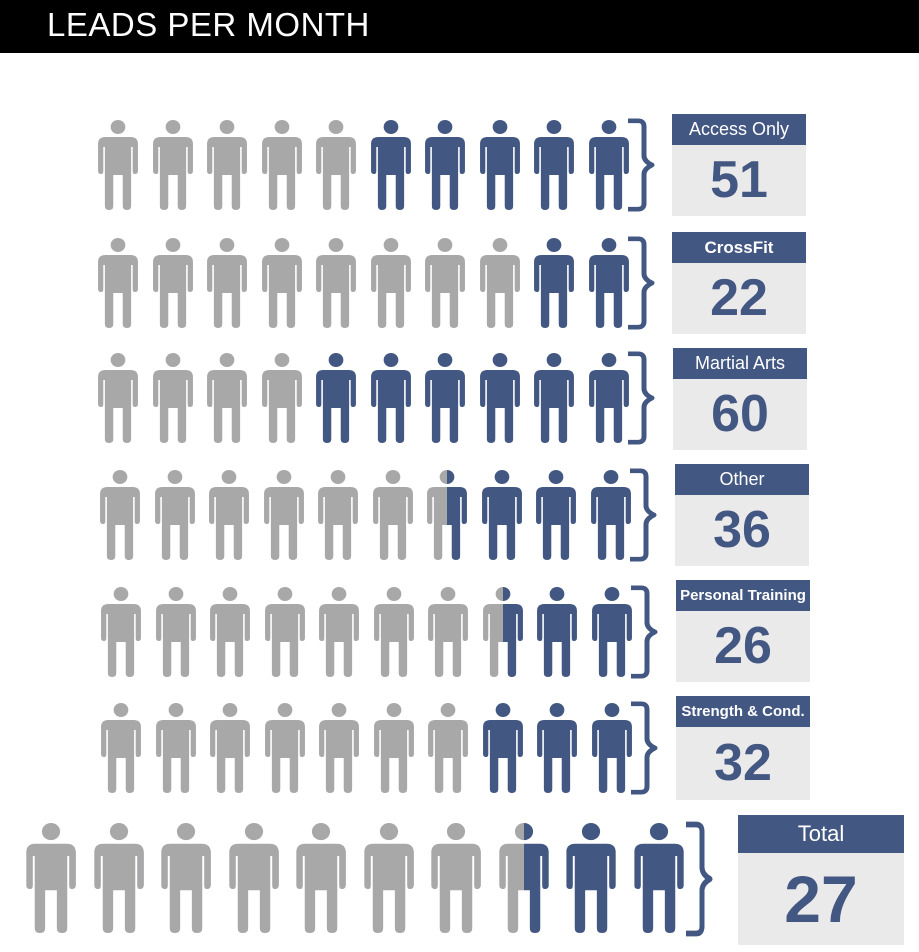 Image resolution: width=919 pixels, height=952 pixels. What do you see at coordinates (739, 129) in the screenshot?
I see `category-label: Access Only` at bounding box center [739, 129].